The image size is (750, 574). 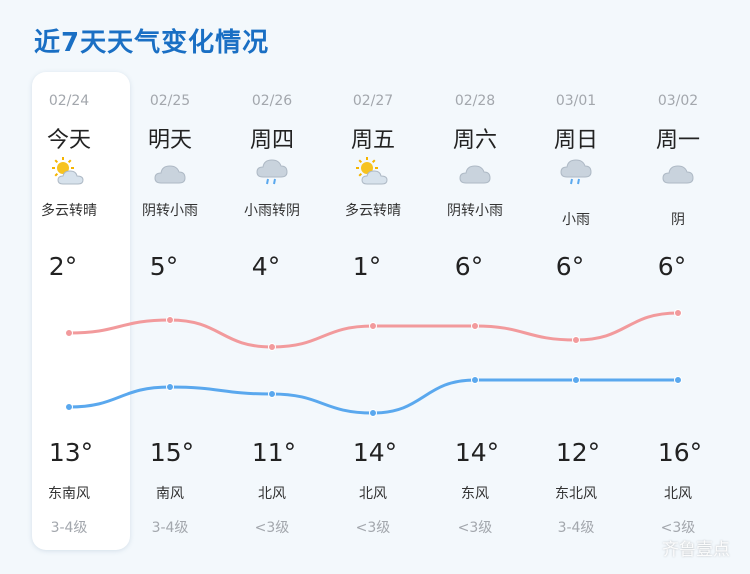 I want to click on day-column: 02/28 周六 阴转小雨 6° 14° 东风 <3级, so click(x=475, y=287).